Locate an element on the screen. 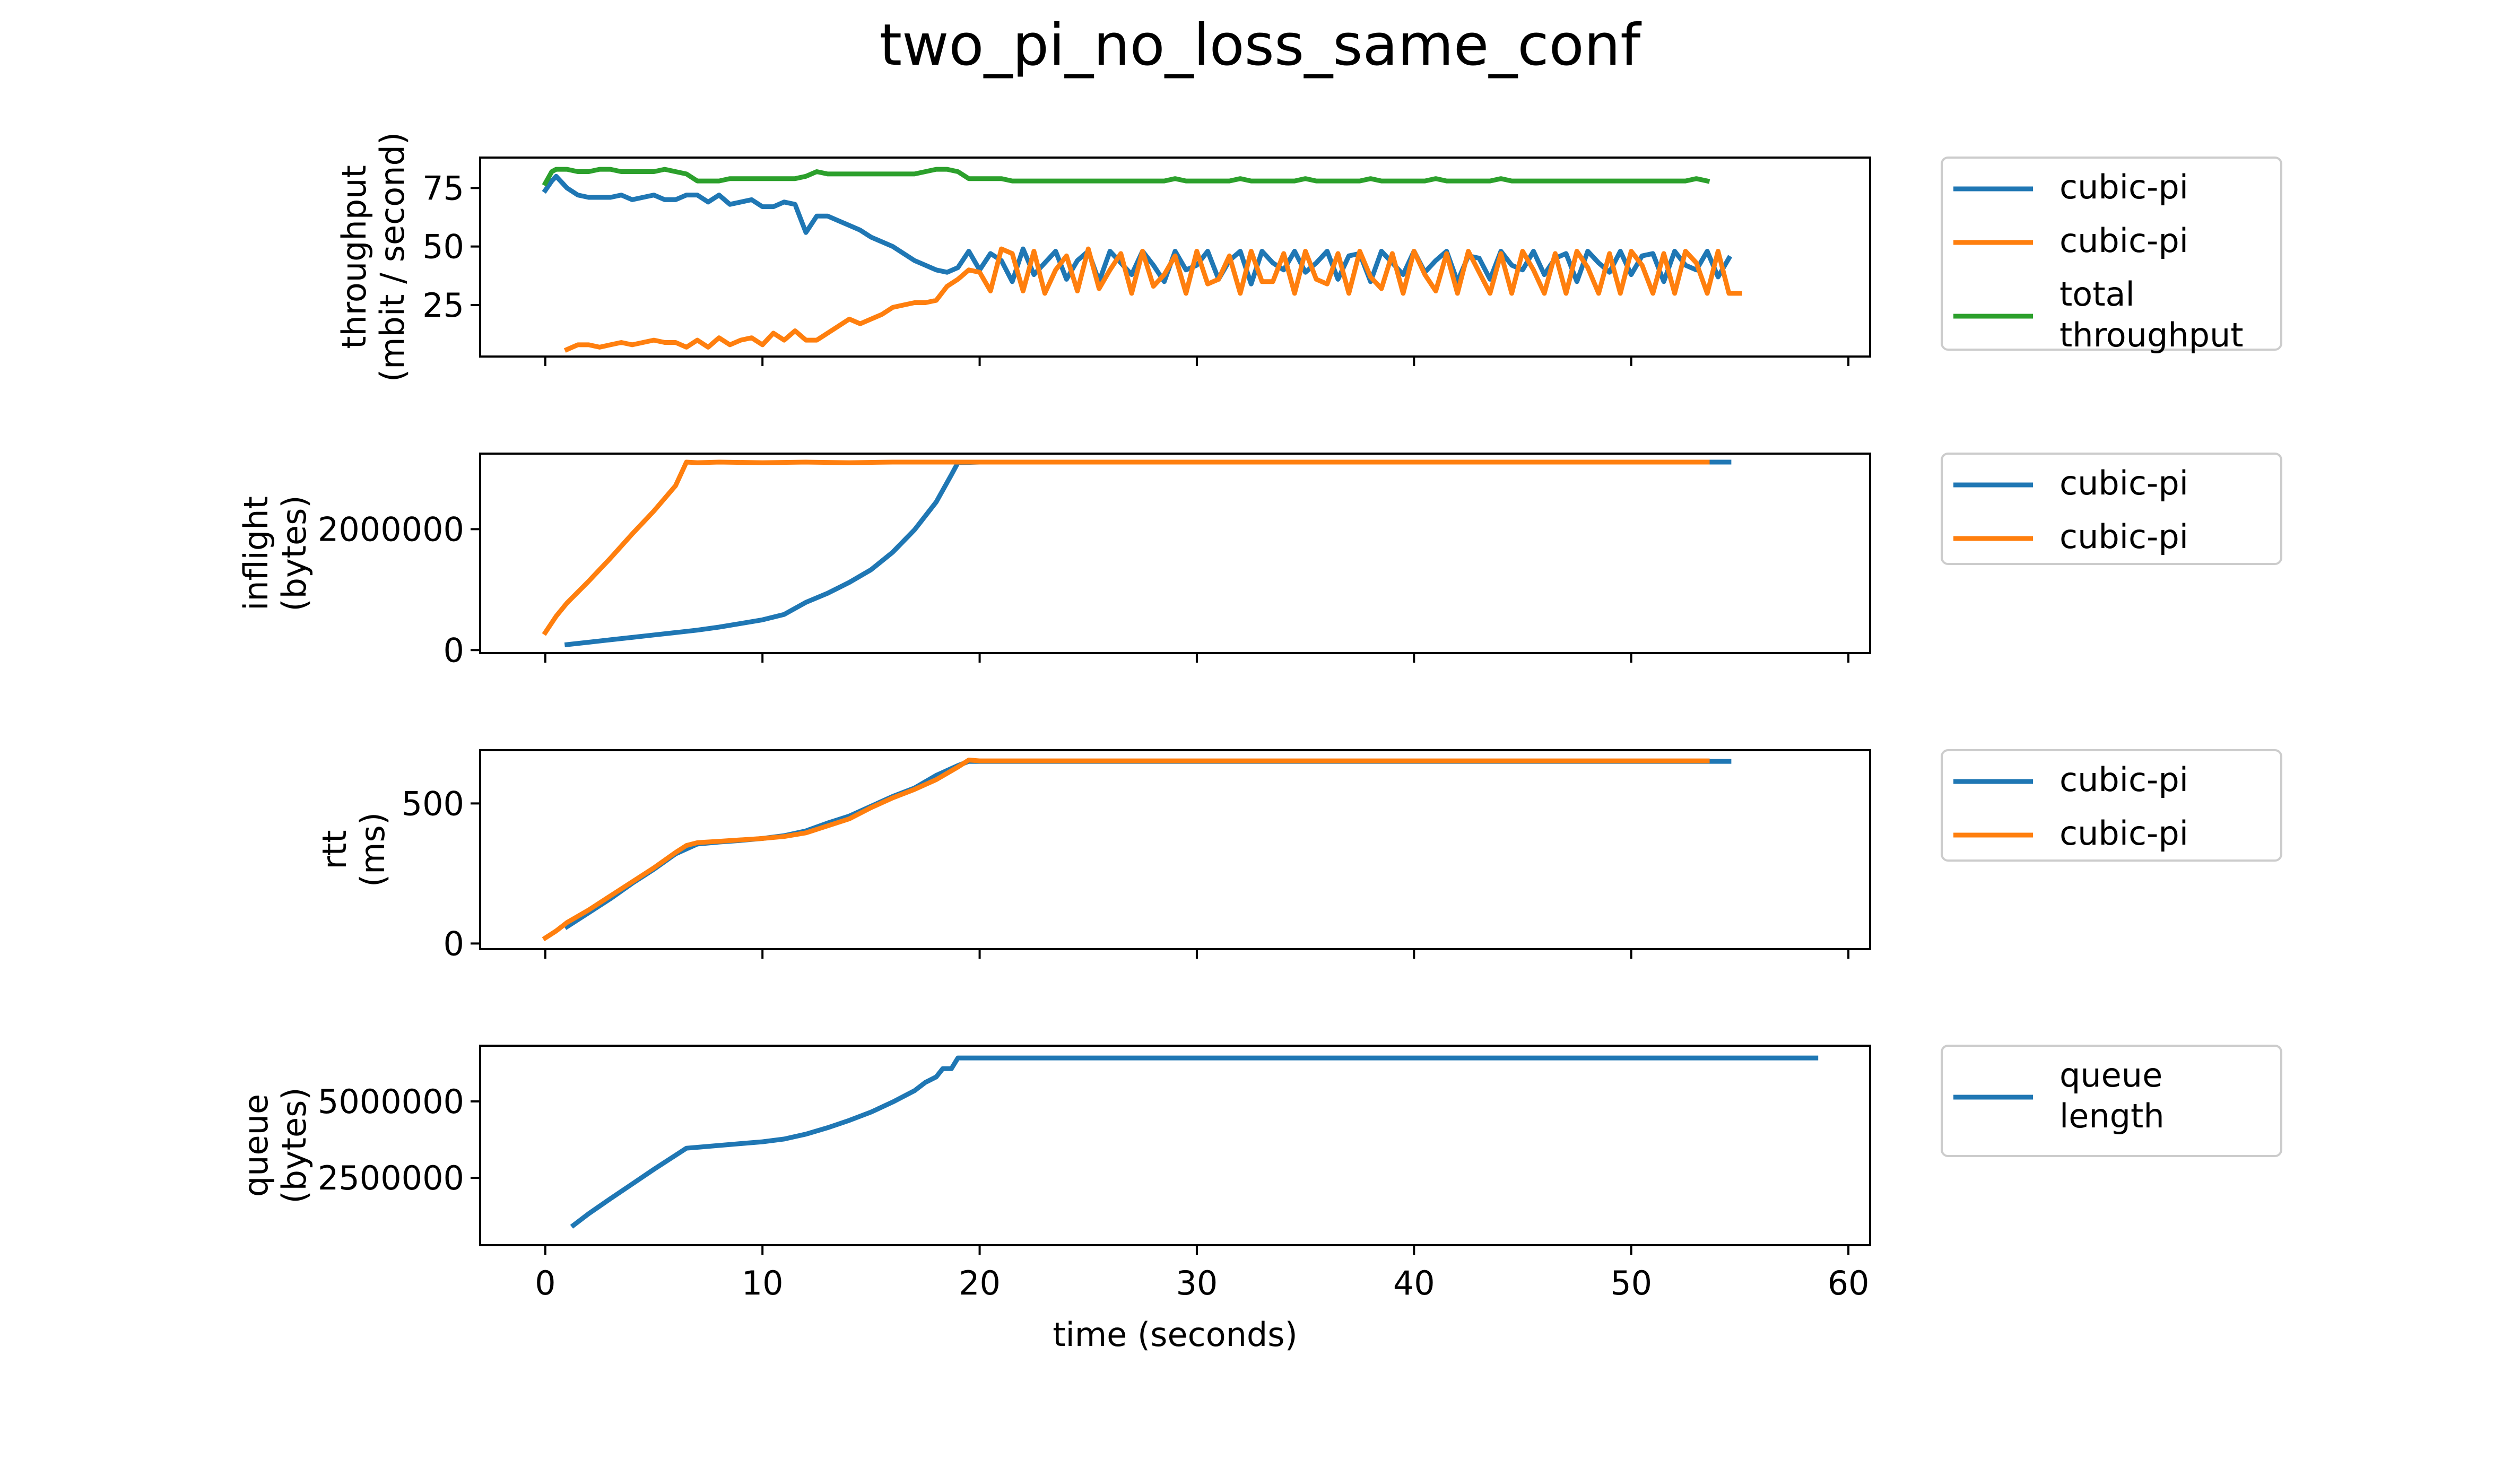 The width and height of the screenshot is (2520, 1459). queue-xtick-label: 0 is located at coordinates (545, 1283).